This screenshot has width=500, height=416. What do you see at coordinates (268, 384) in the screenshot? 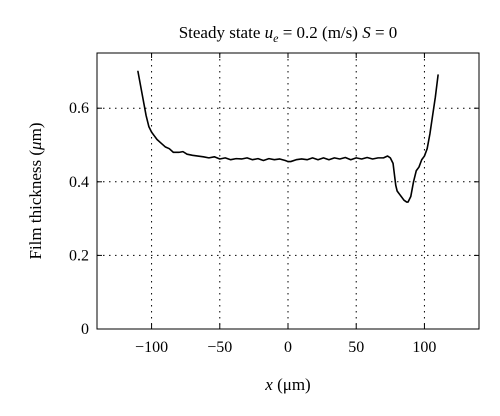
I see `x-label-symbol: x` at bounding box center [268, 384].